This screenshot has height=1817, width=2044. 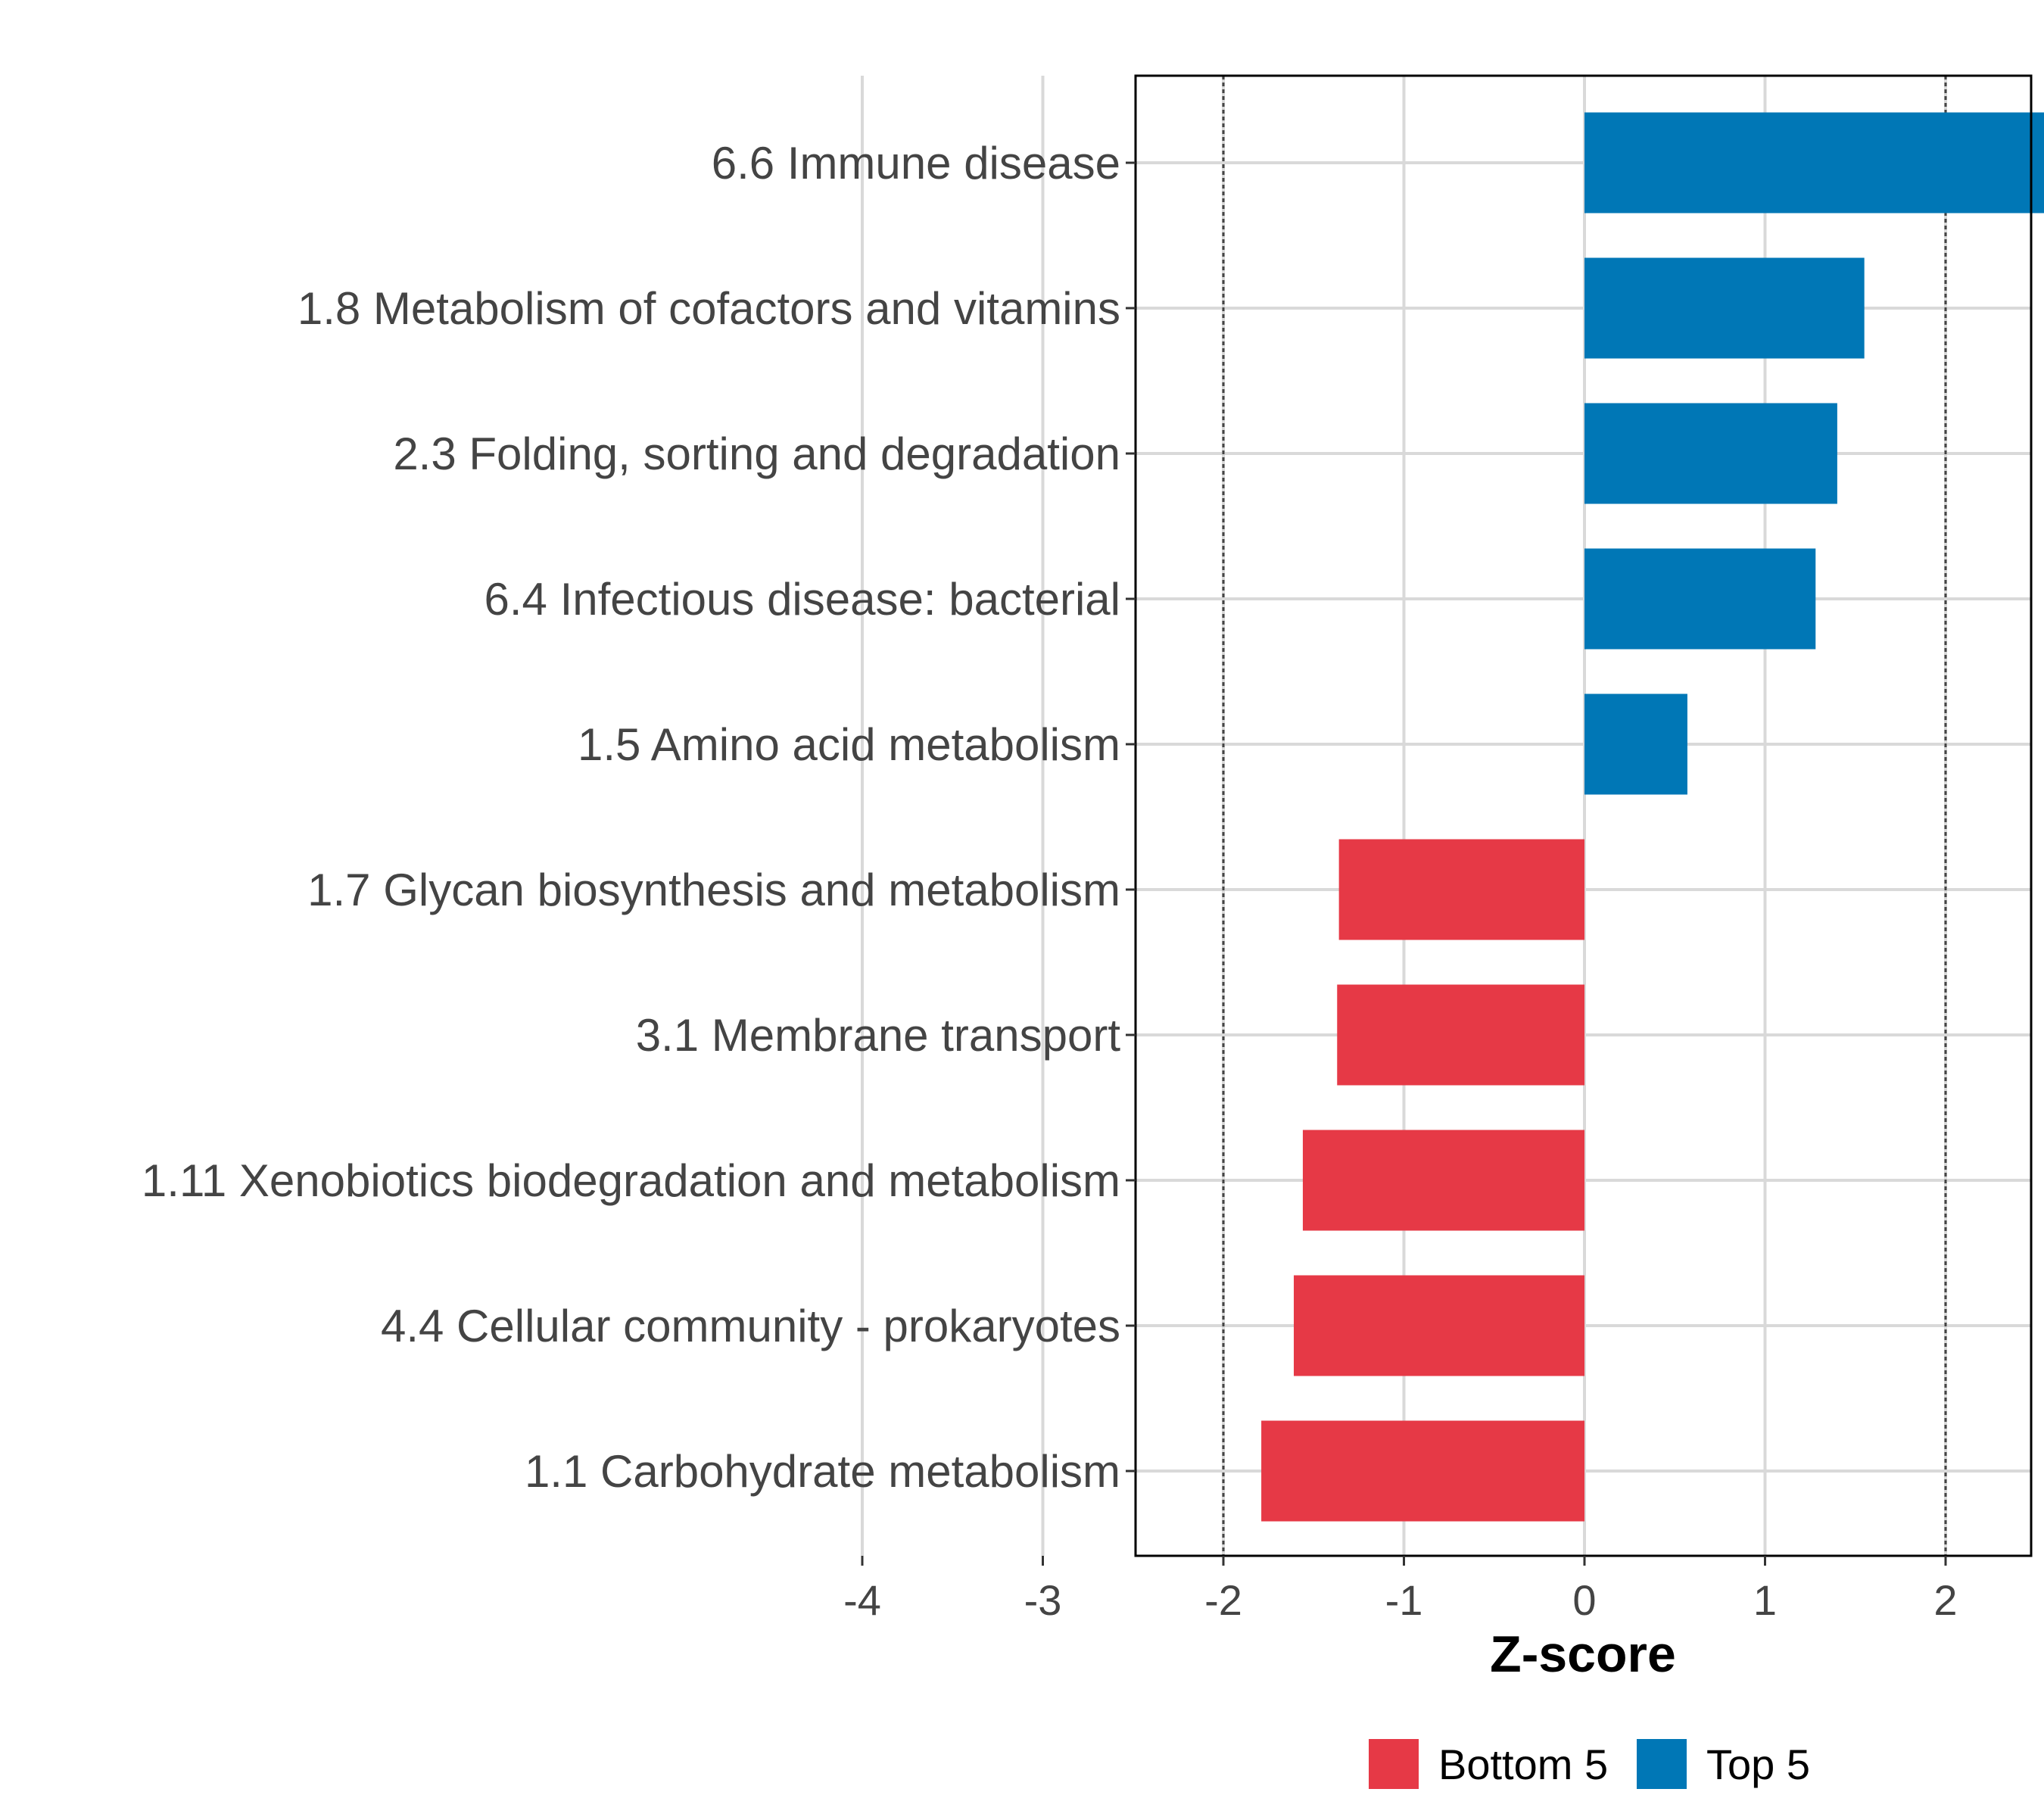 I want to click on category-label: 3.1 Membrane transport, so click(x=878, y=1035).